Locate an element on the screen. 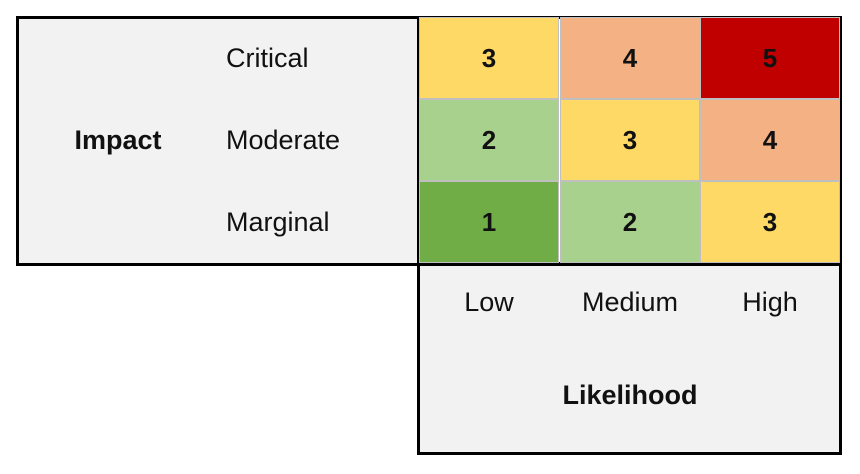  likelihood-level: Low is located at coordinates (489, 302).